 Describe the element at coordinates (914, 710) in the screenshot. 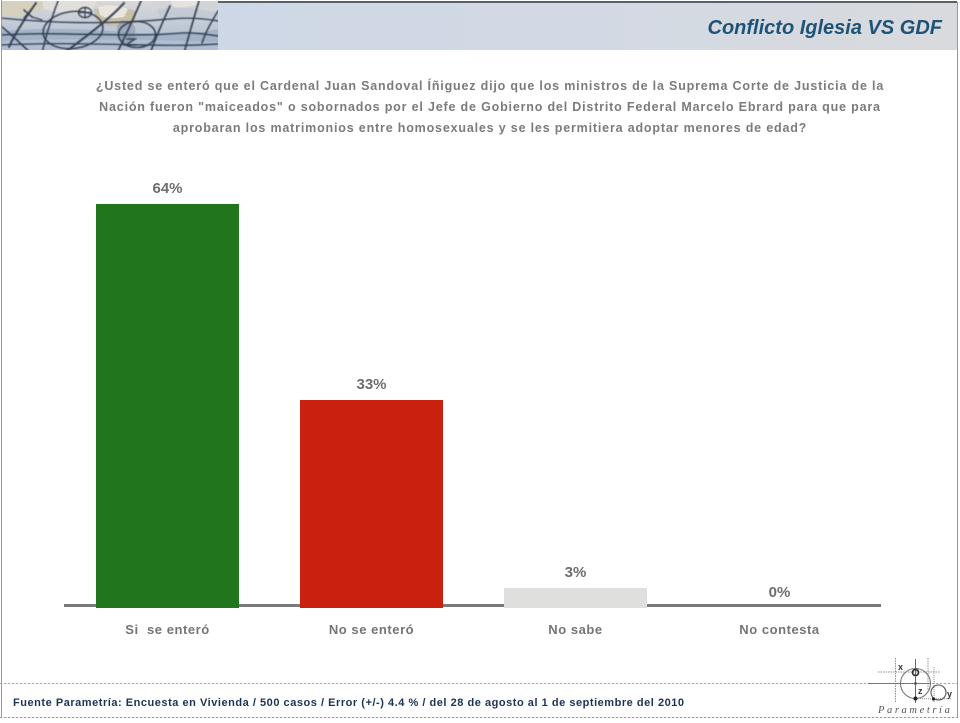

I see `svg-text: Parametría` at that location.